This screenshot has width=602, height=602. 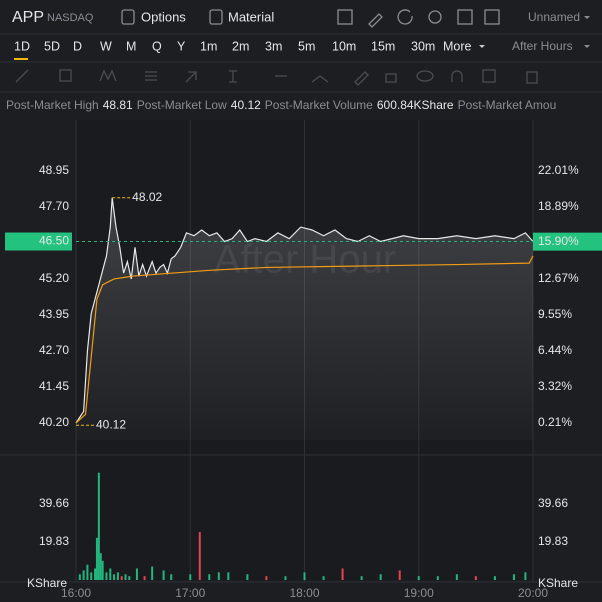 What do you see at coordinates (157, 46) in the screenshot?
I see `period-tab: Q` at bounding box center [157, 46].